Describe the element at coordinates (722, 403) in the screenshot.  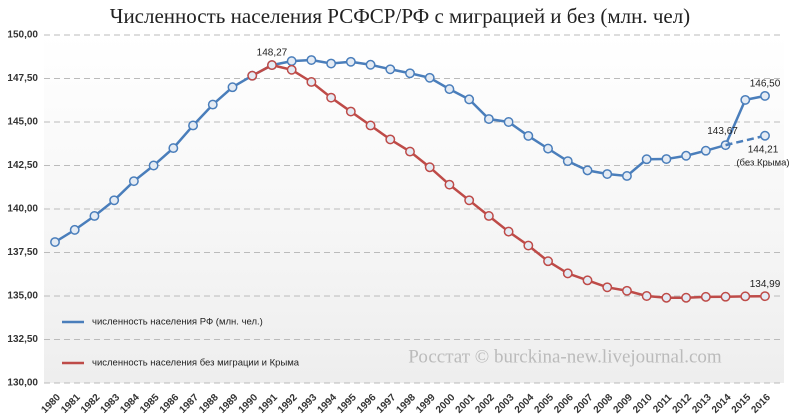
I see `x-tick-label: 2014` at that location.